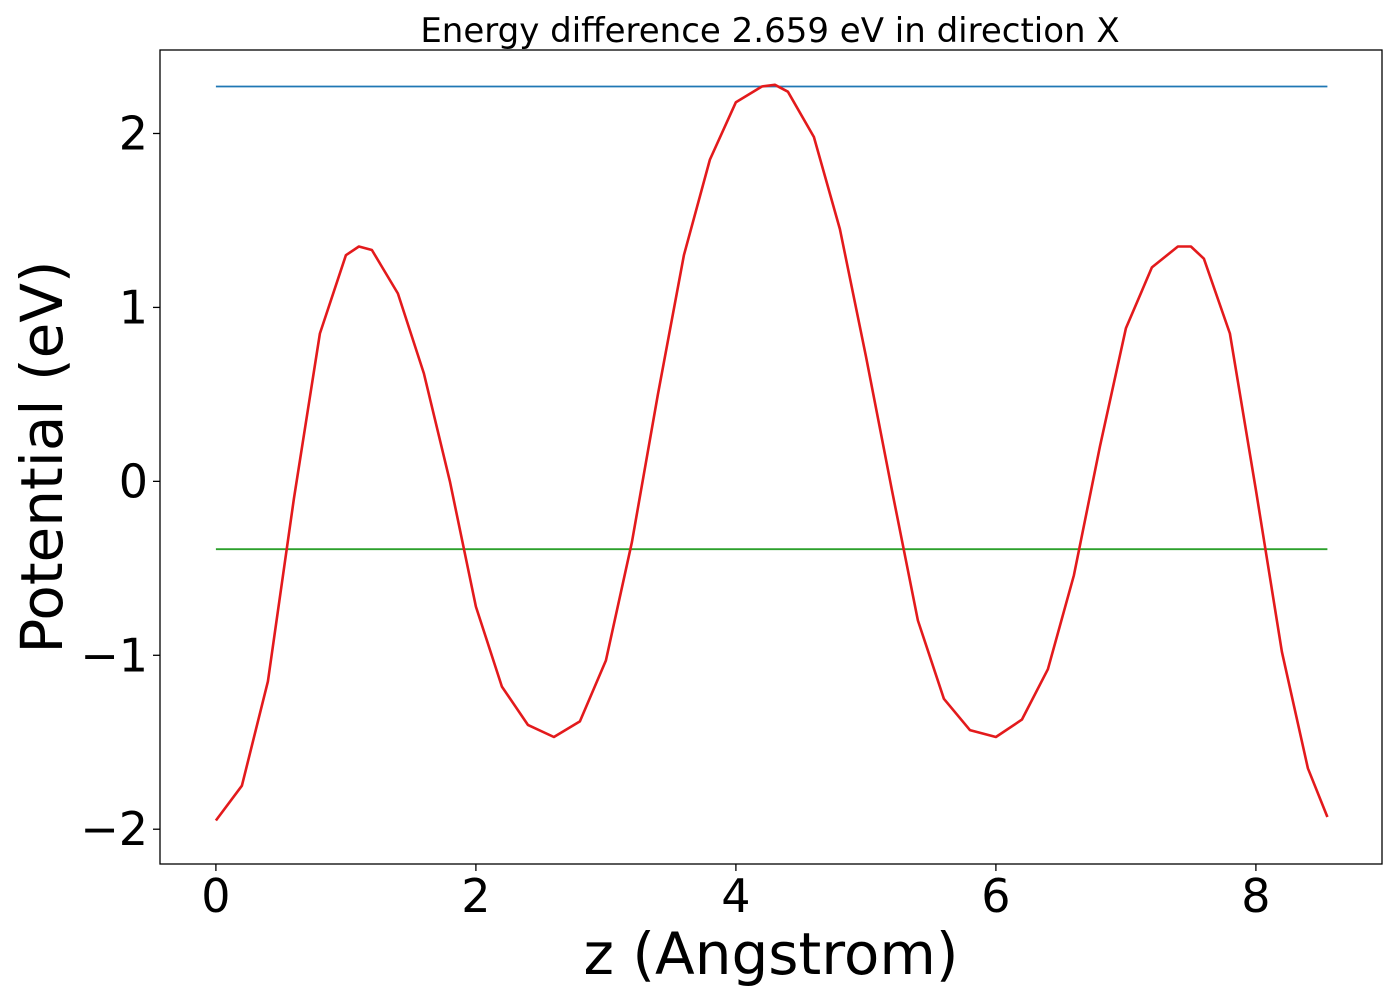 The width and height of the screenshot is (1400, 1000). What do you see at coordinates (133, 307) in the screenshot?
I see `y-tick-label: 1` at bounding box center [133, 307].